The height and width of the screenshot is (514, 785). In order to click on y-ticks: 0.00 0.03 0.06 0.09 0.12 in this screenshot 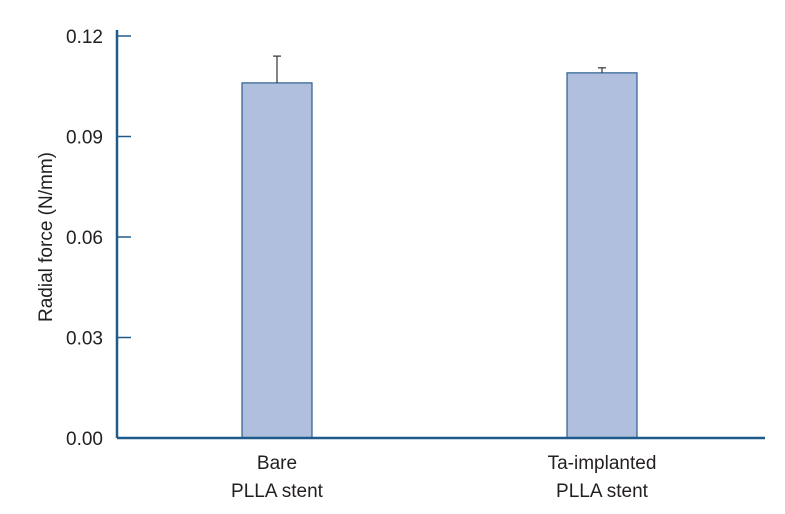, I will do `click(98, 238)`.